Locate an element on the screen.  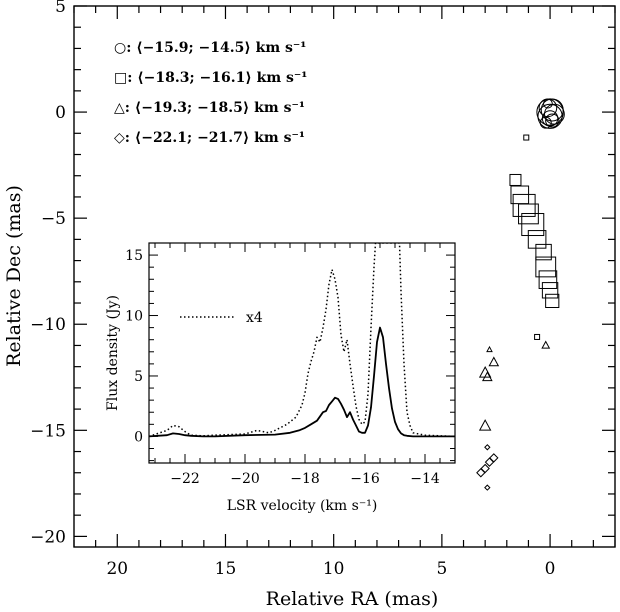
legend-entry-square: □: ⟨−18.3; −16.1⟩ km s⁻¹ is located at coordinates (210, 78).